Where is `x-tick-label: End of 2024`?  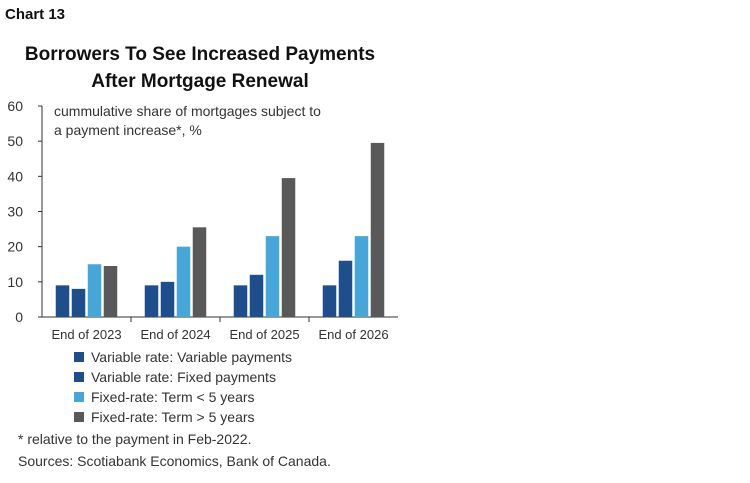 x-tick-label: End of 2024 is located at coordinates (175, 334).